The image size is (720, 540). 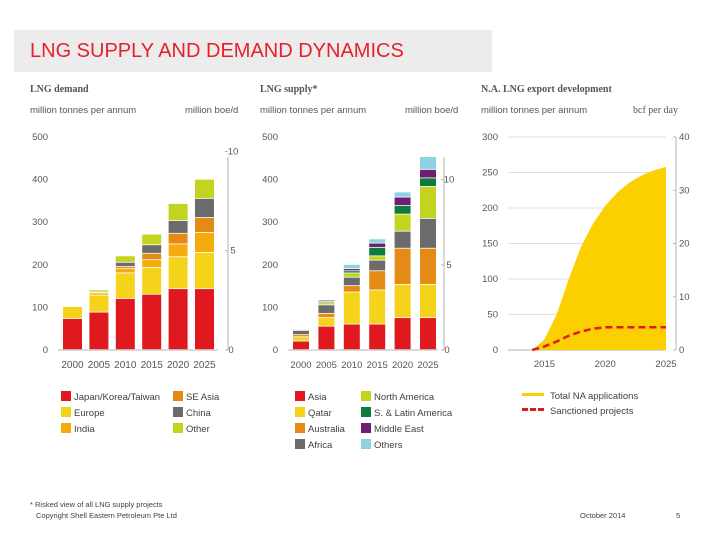 I want to click on legend-item: Total NA applications, so click(x=580, y=396).